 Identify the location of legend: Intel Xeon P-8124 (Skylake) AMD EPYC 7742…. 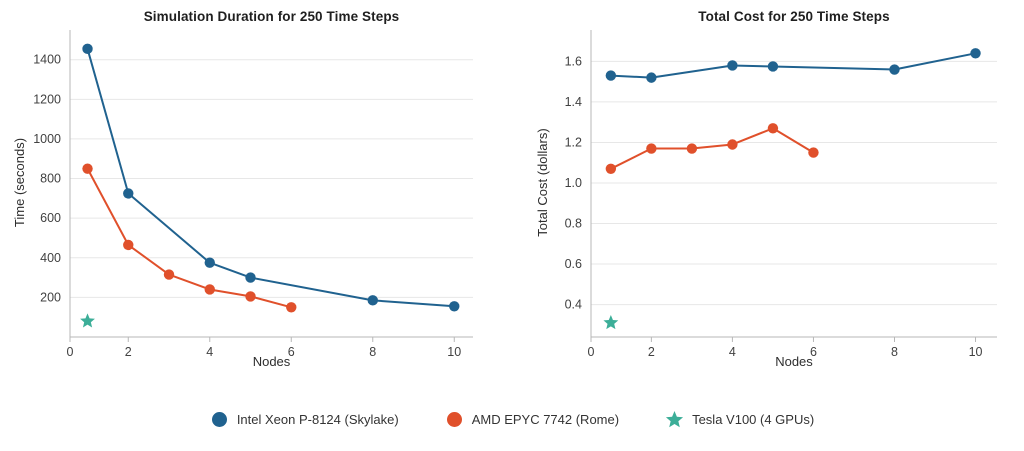
(512, 419).